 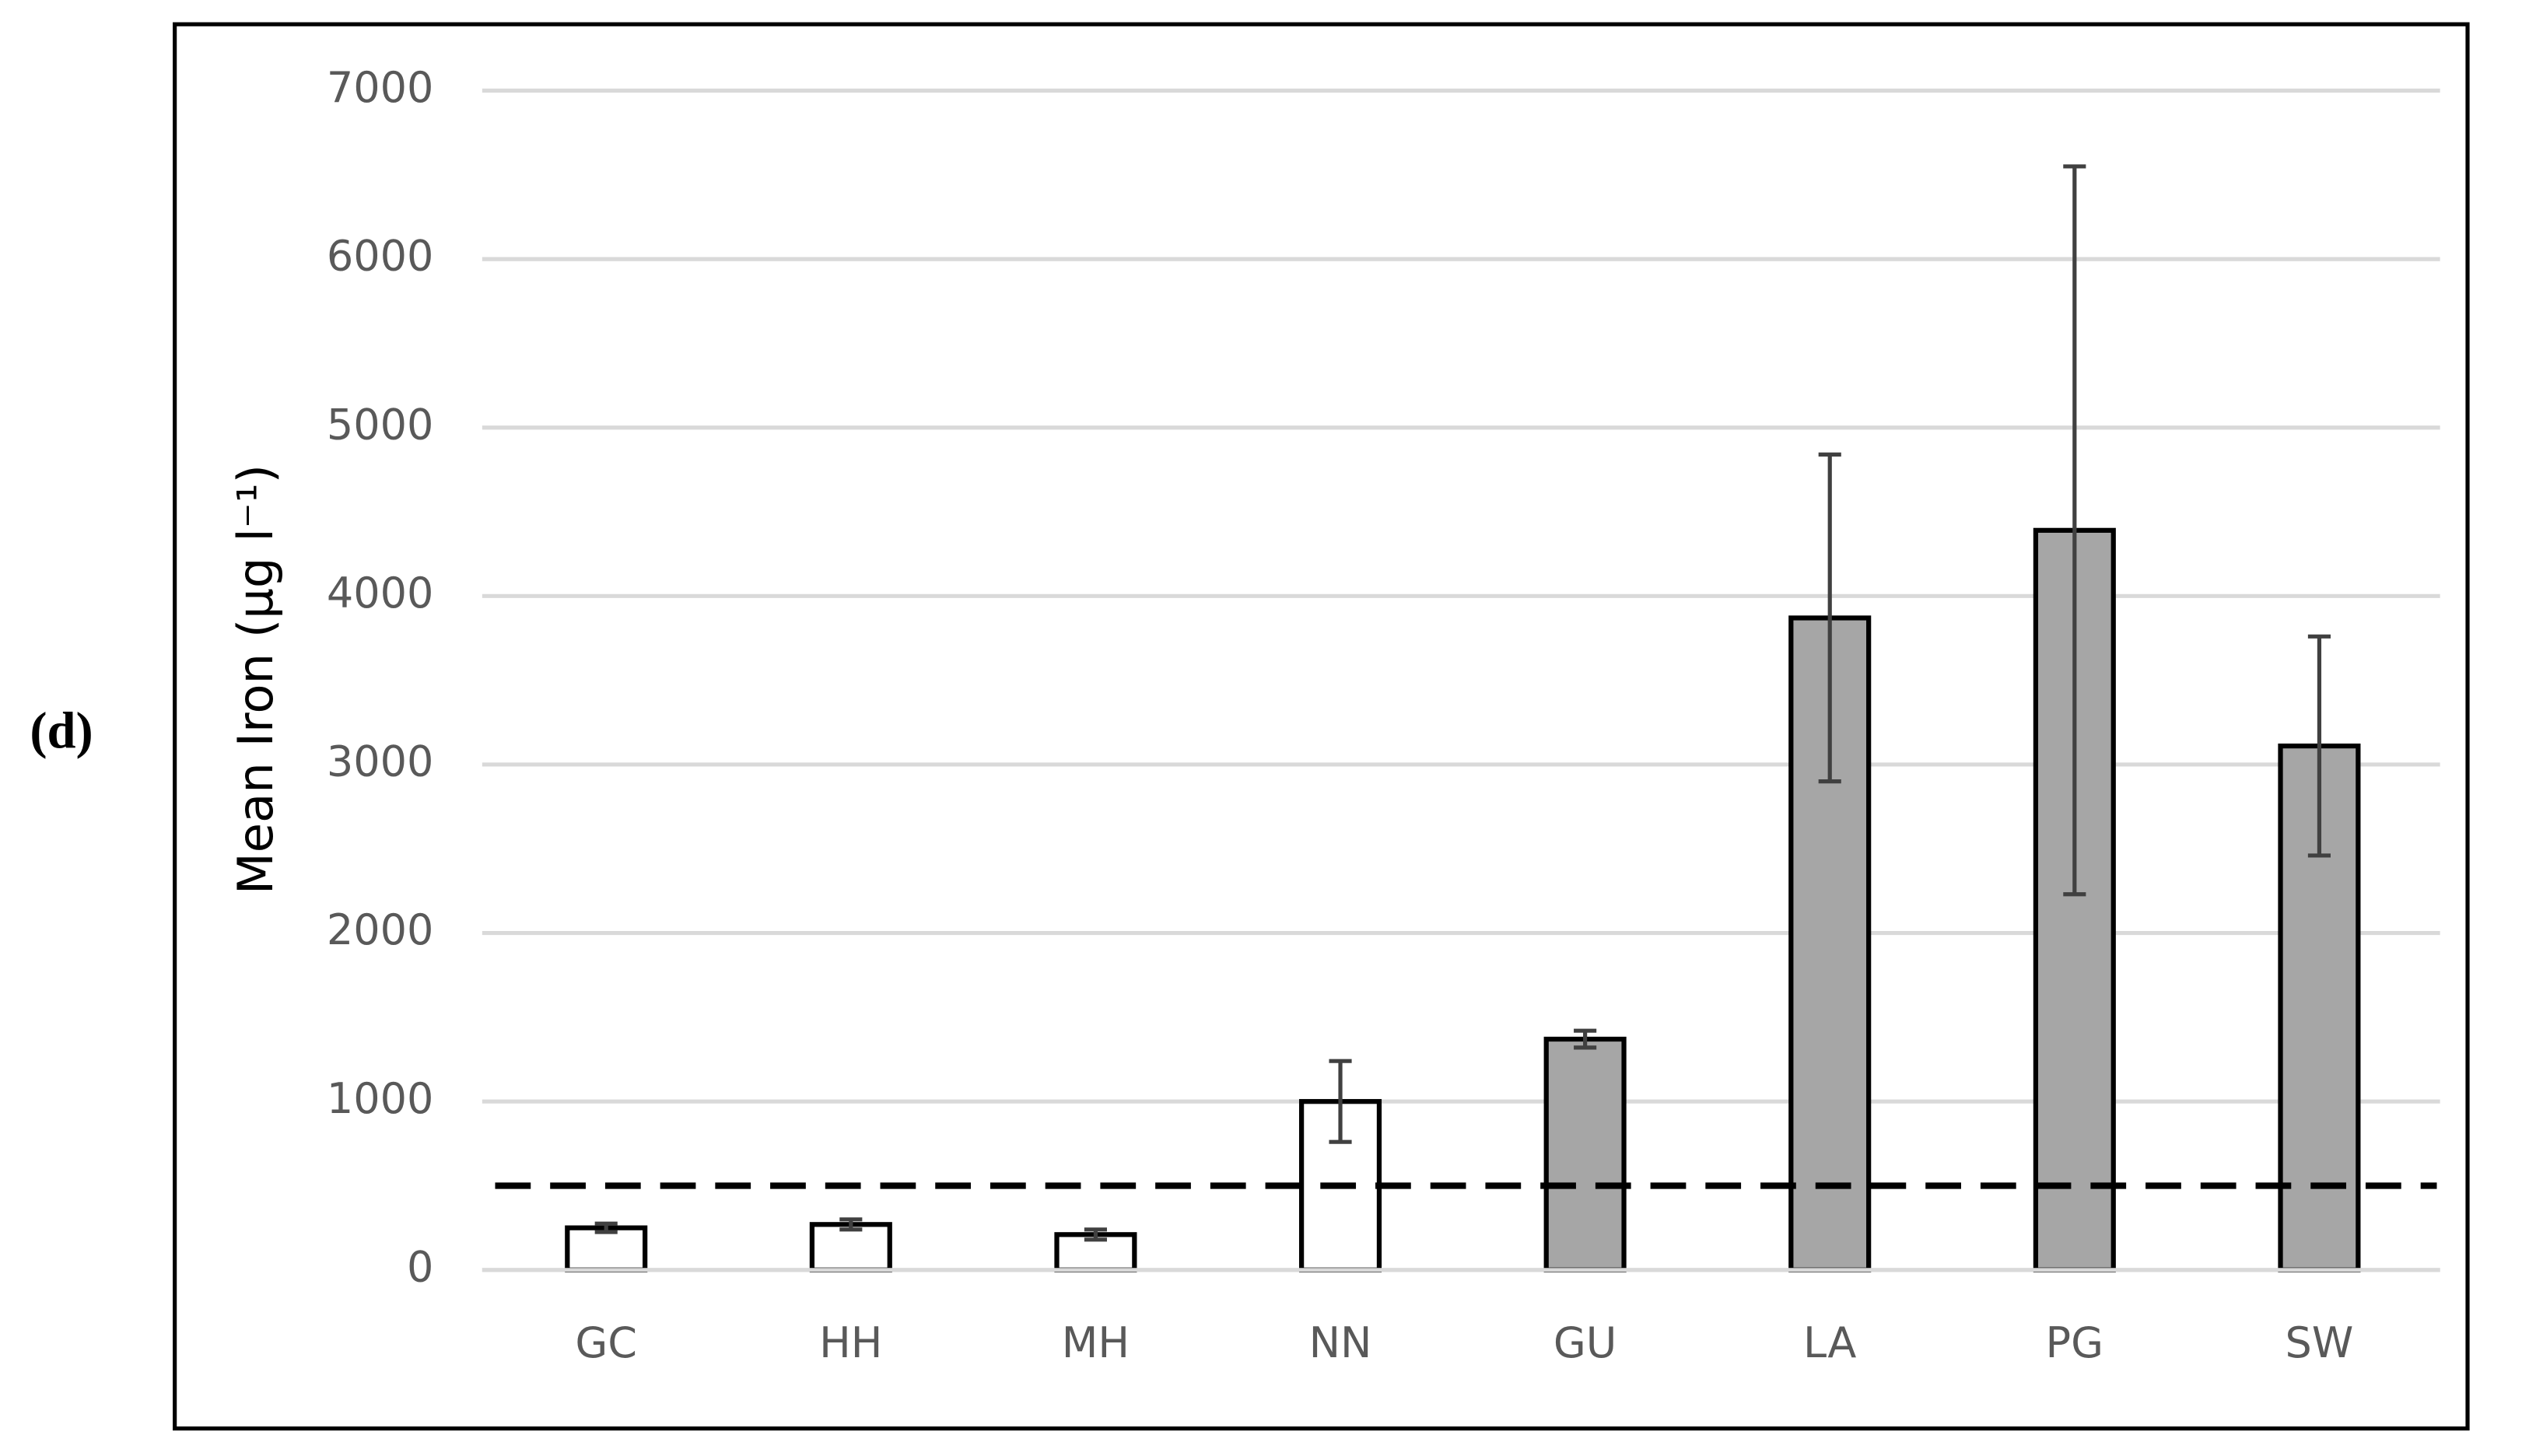 I want to click on y-tick-label: 1000, so click(x=380, y=1098).